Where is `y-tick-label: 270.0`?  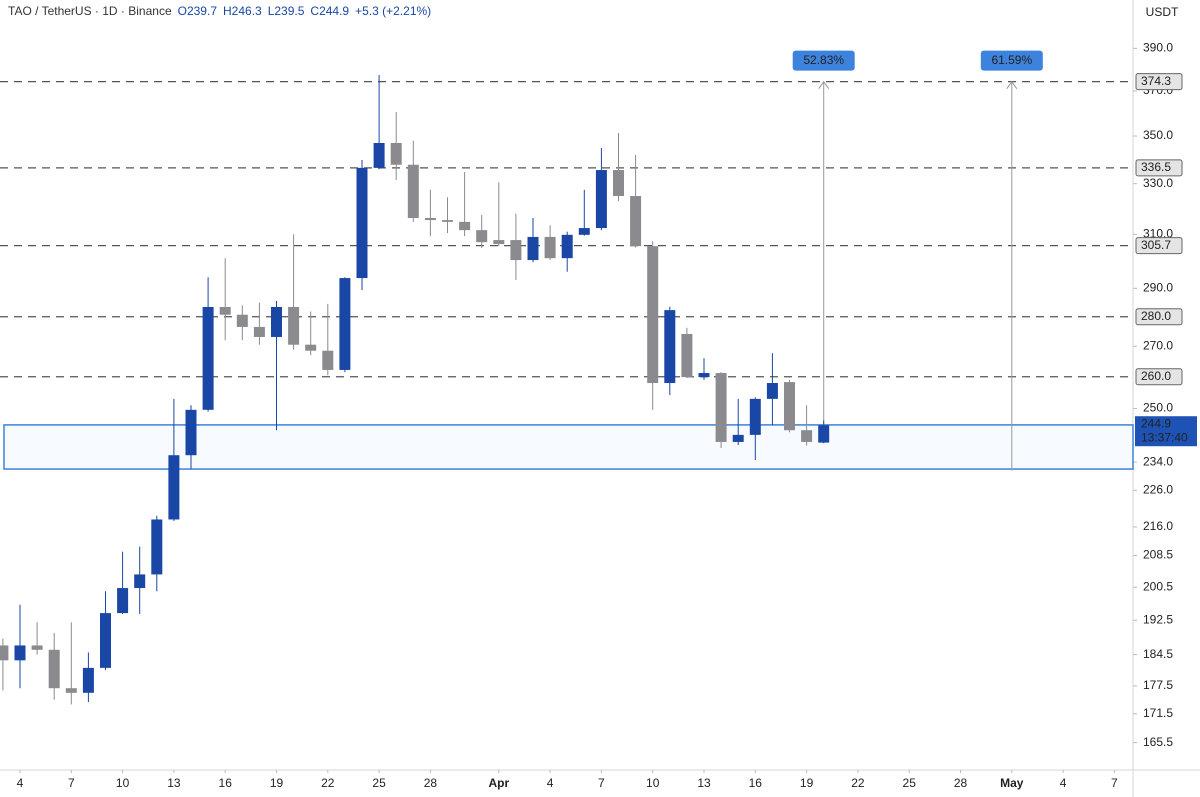
y-tick-label: 270.0 is located at coordinates (1158, 345).